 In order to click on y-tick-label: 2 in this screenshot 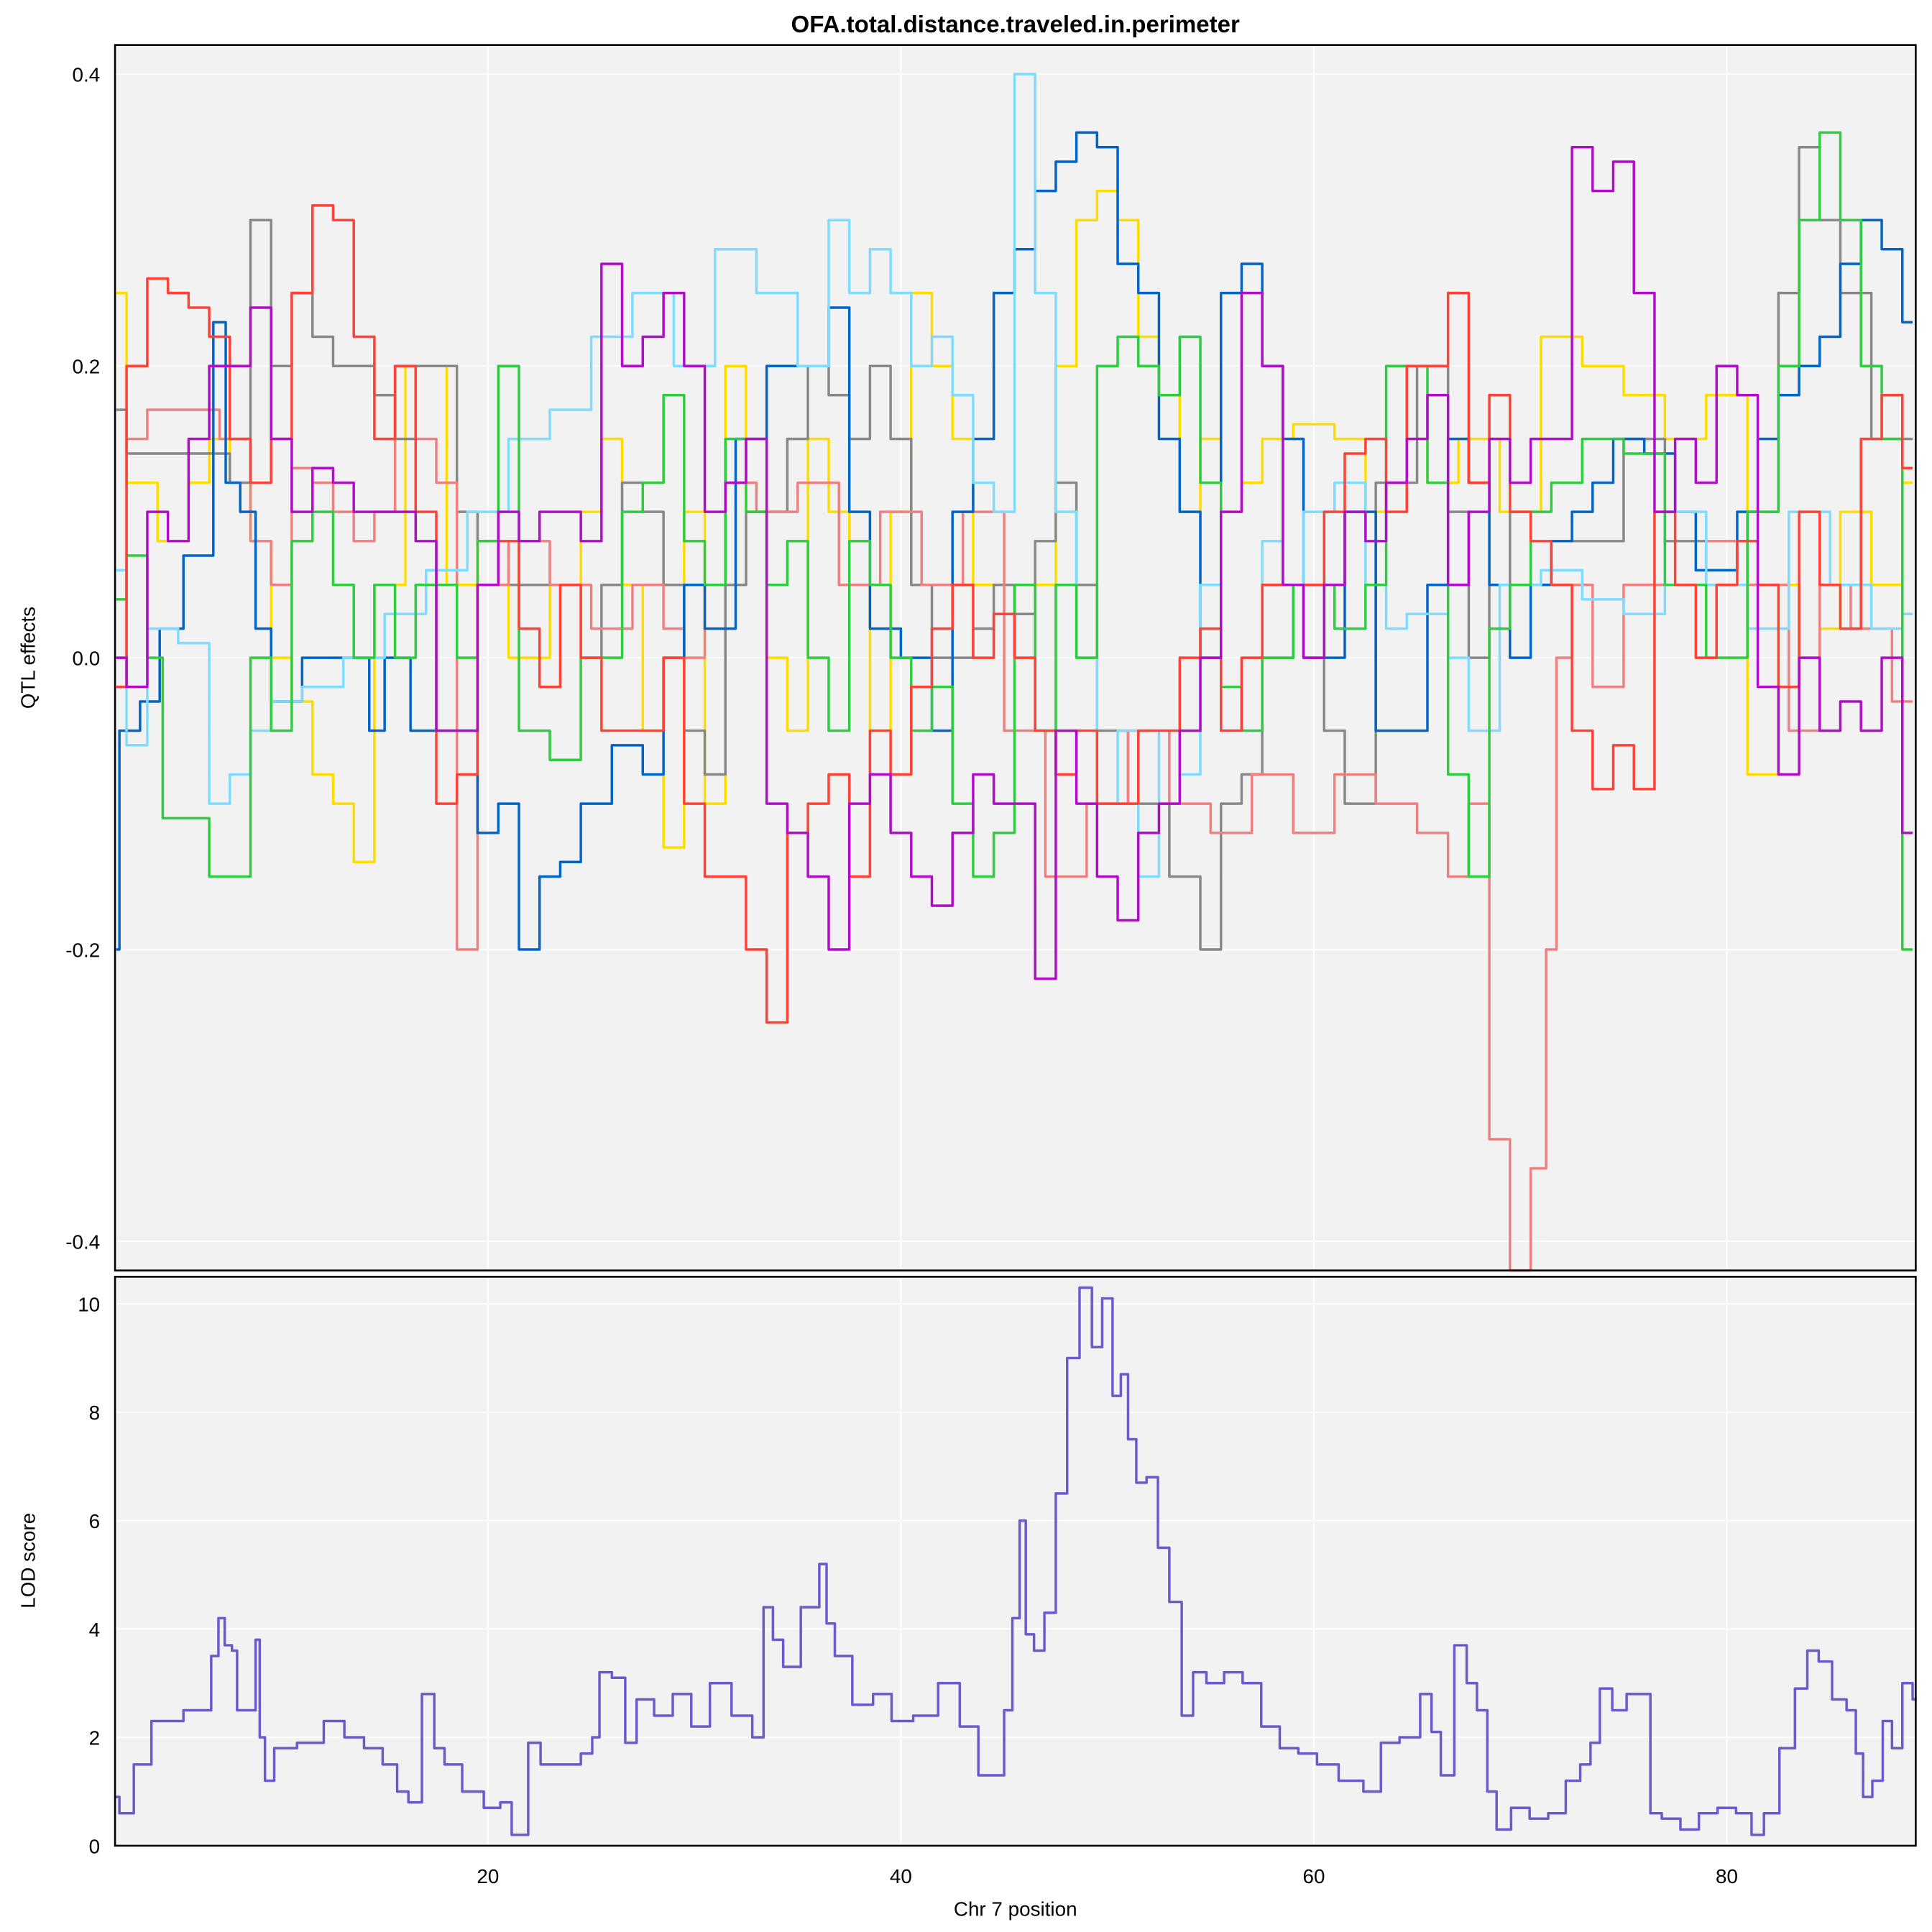, I will do `click(94, 1738)`.